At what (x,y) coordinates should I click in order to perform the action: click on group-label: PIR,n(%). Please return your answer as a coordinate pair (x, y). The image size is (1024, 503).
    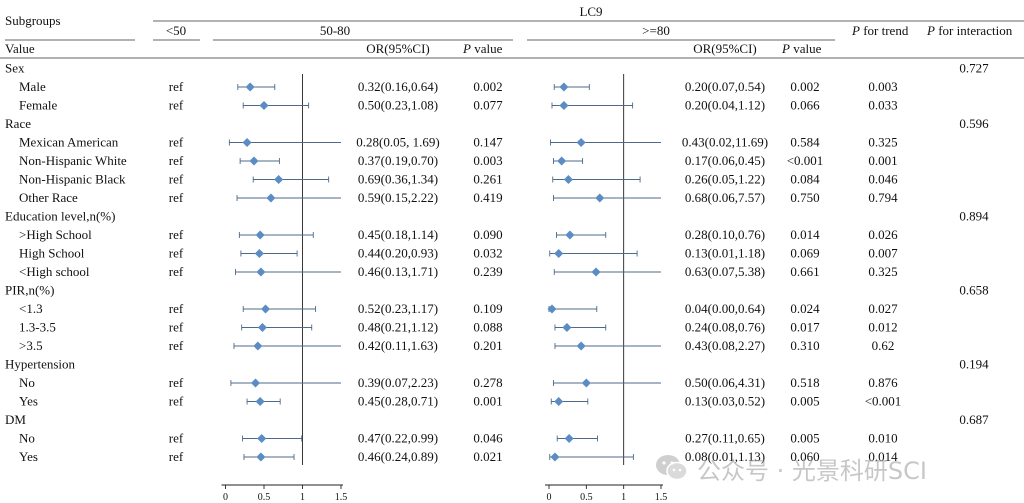
    Looking at the image, I should click on (29, 290).